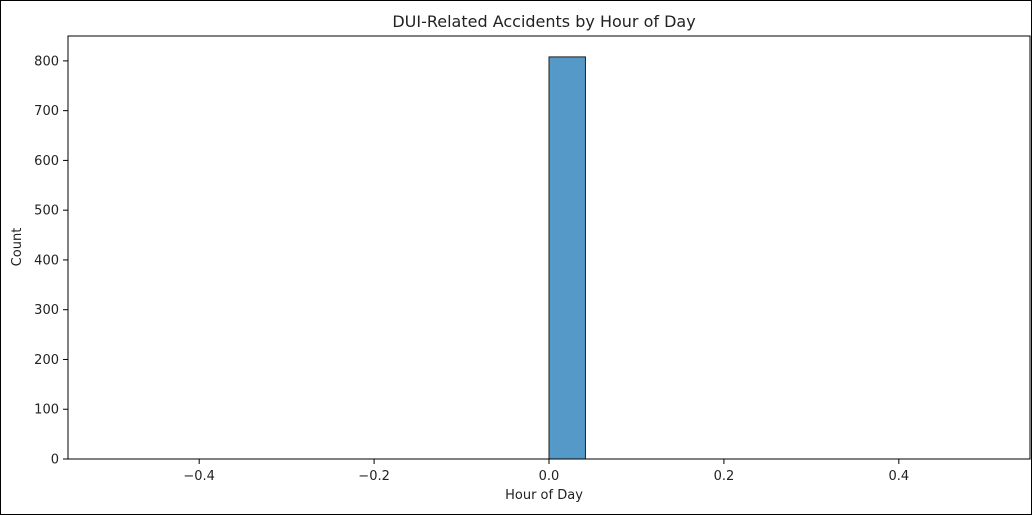 The image size is (1032, 515). Describe the element at coordinates (544, 495) in the screenshot. I see `x-axis-title: Hour of Day` at that location.